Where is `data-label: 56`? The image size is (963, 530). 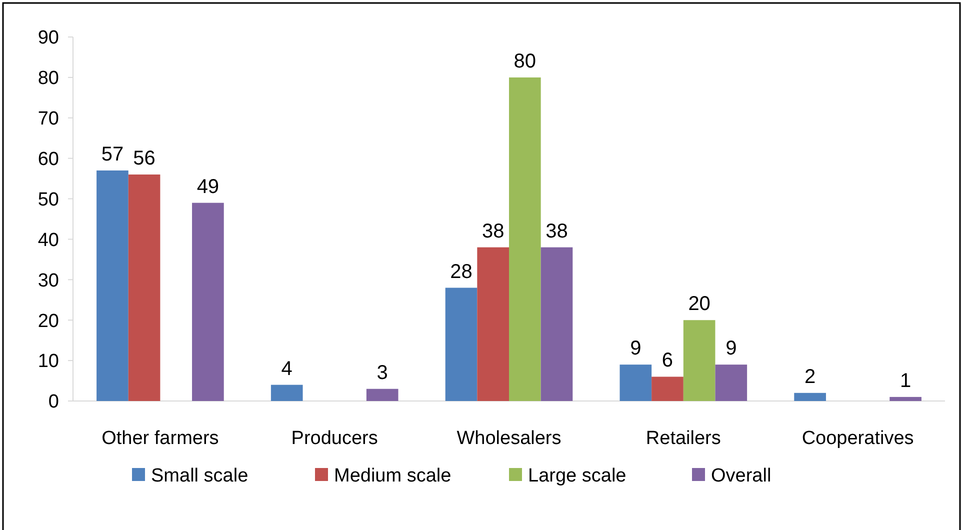 data-label: 56 is located at coordinates (144, 159).